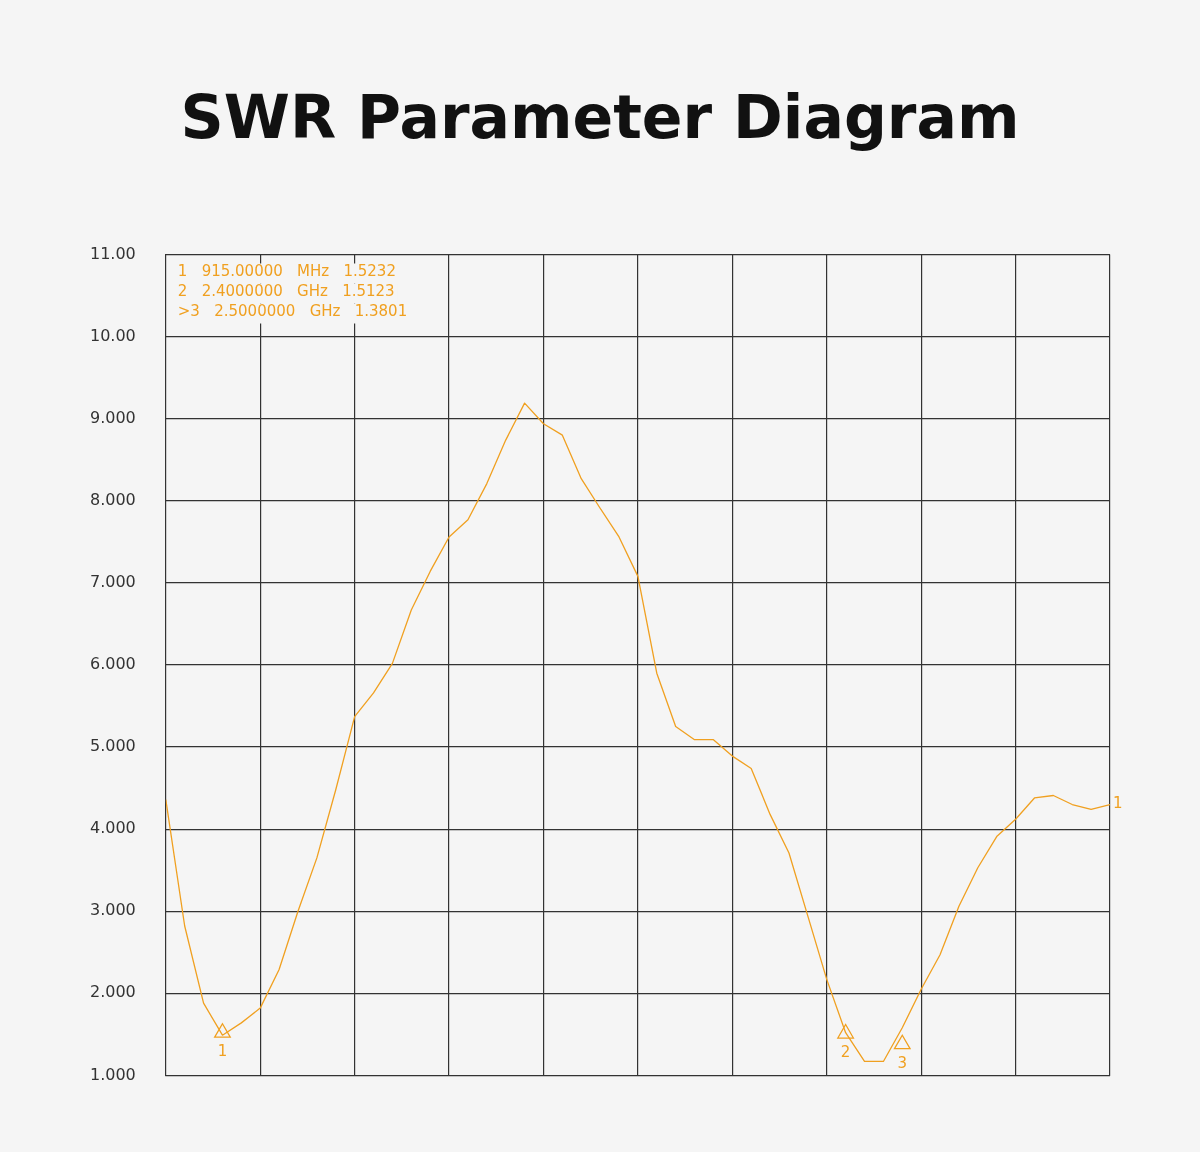  Describe the element at coordinates (112, 992) in the screenshot. I see `y-tick-label: 2.000` at that location.